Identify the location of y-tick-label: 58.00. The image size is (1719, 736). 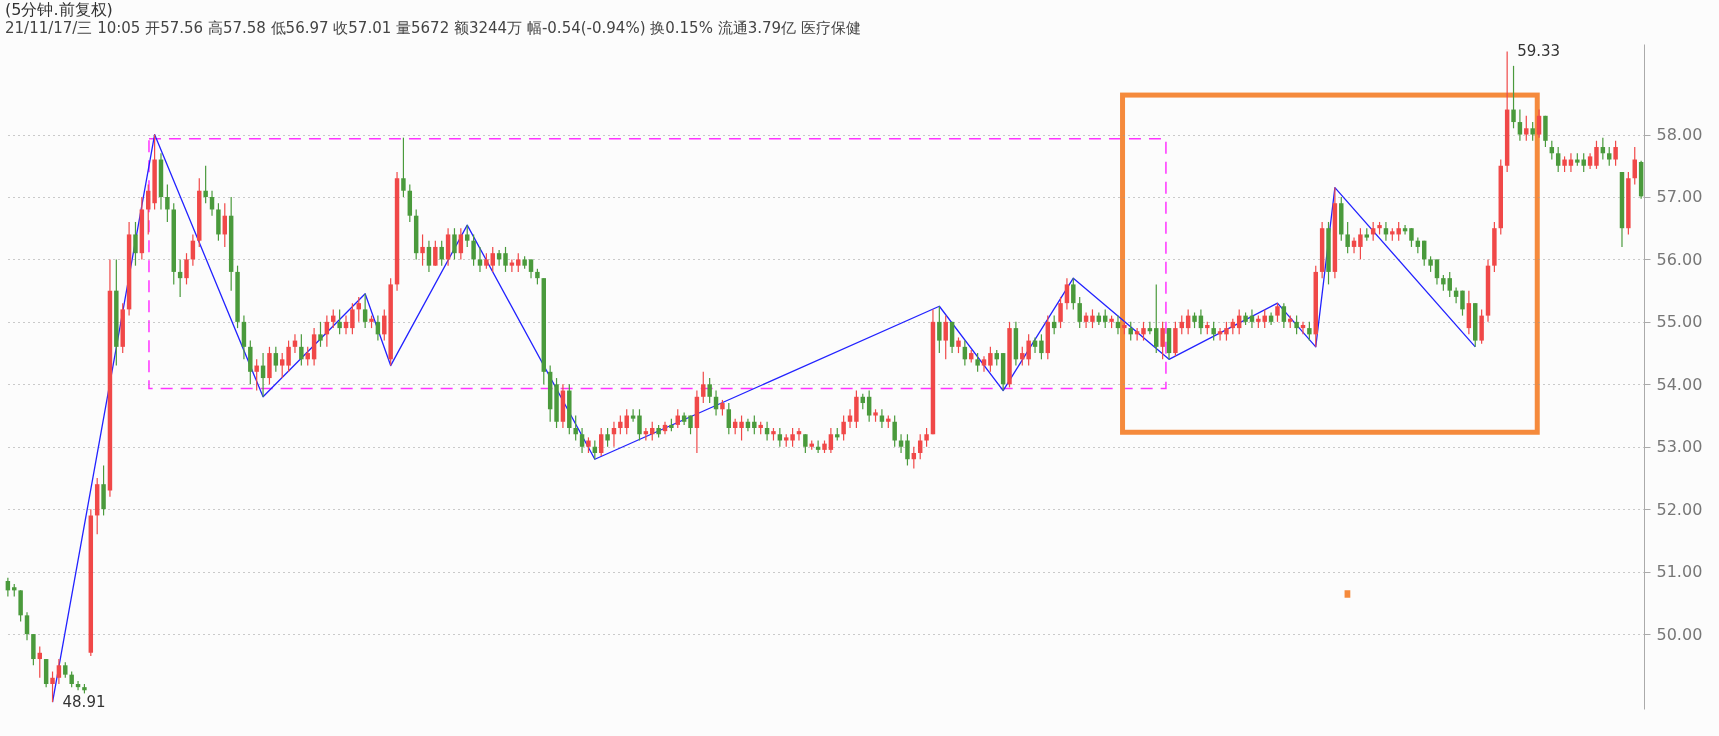
(1679, 135).